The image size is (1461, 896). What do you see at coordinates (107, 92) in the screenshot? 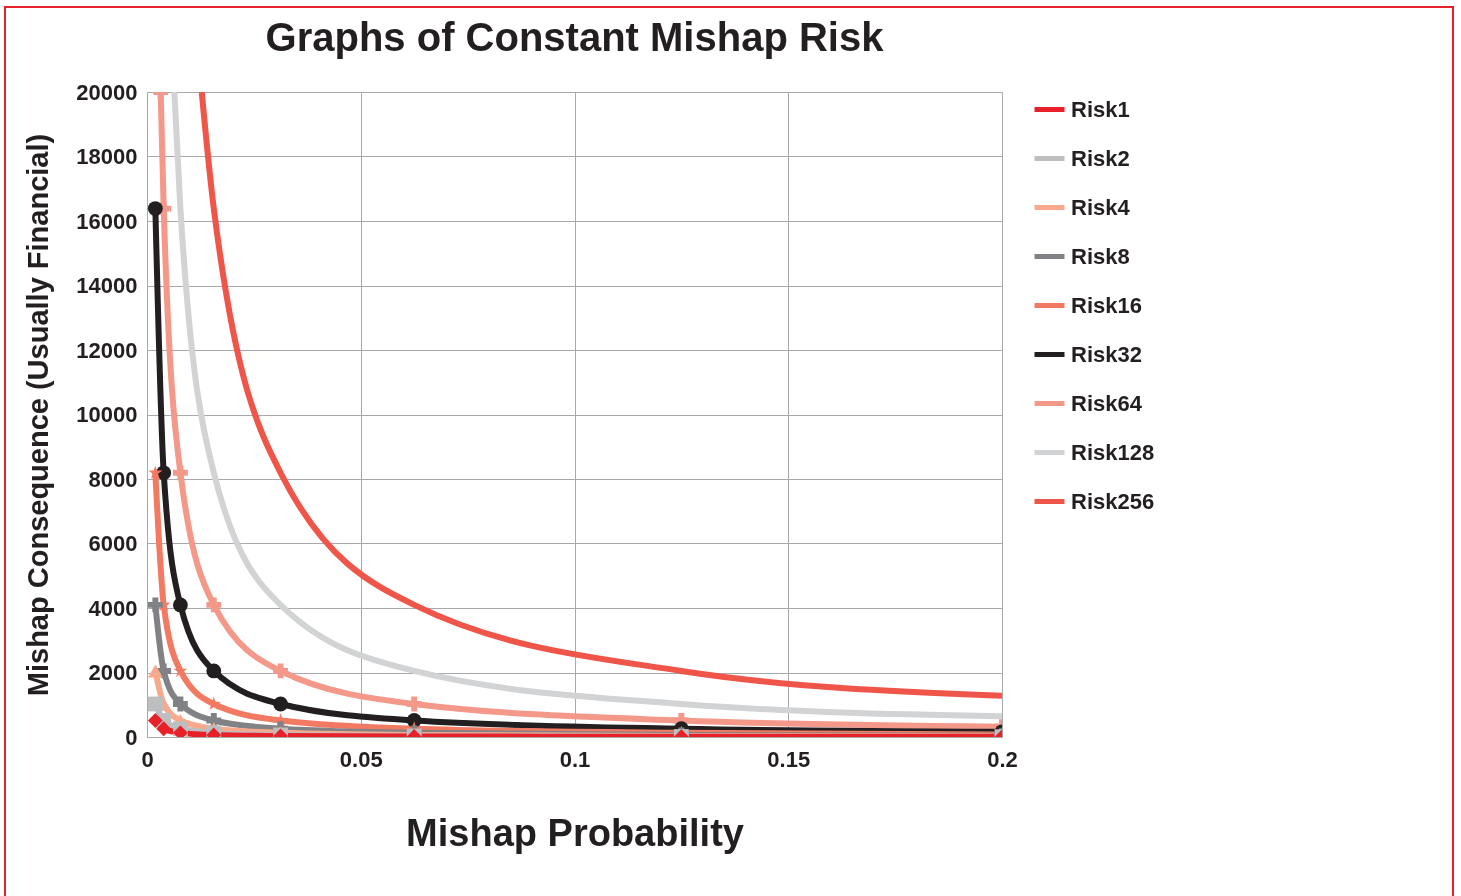
I see `y-tick-label: 20000` at bounding box center [107, 92].